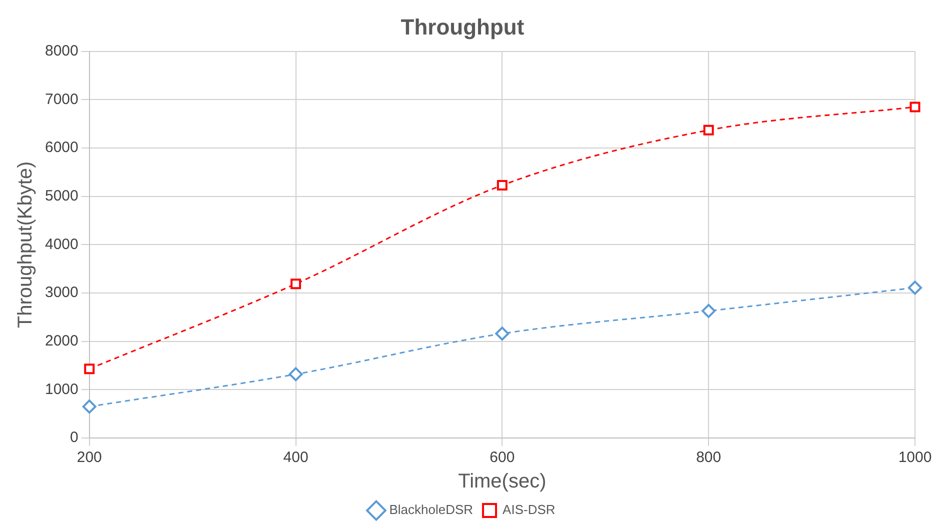  I want to click on legend-label: AIS-DSR, so click(529, 510).